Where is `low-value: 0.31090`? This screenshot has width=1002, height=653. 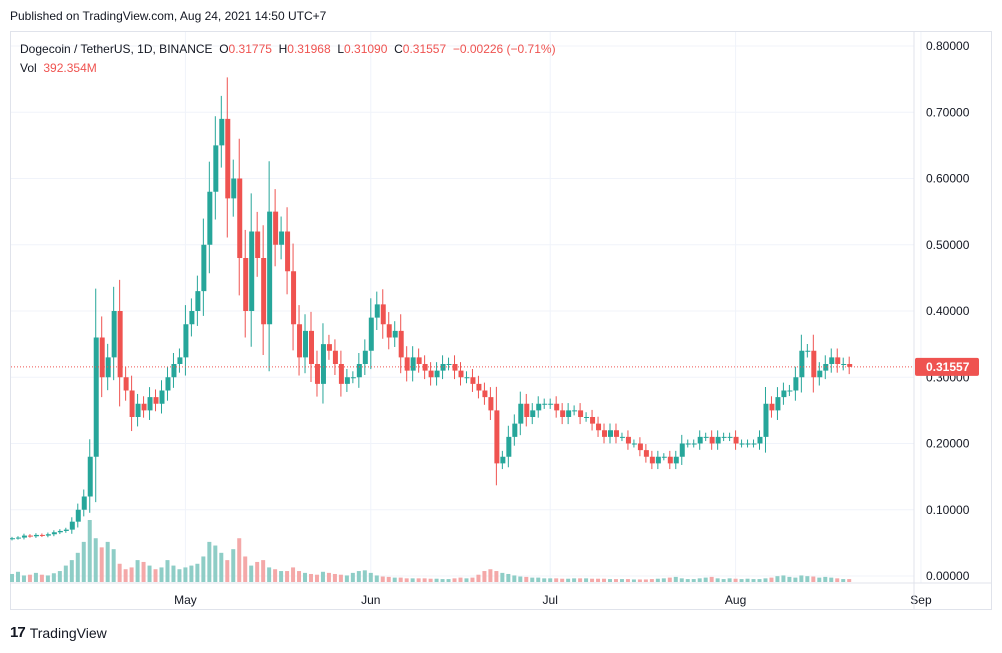 low-value: 0.31090 is located at coordinates (366, 49).